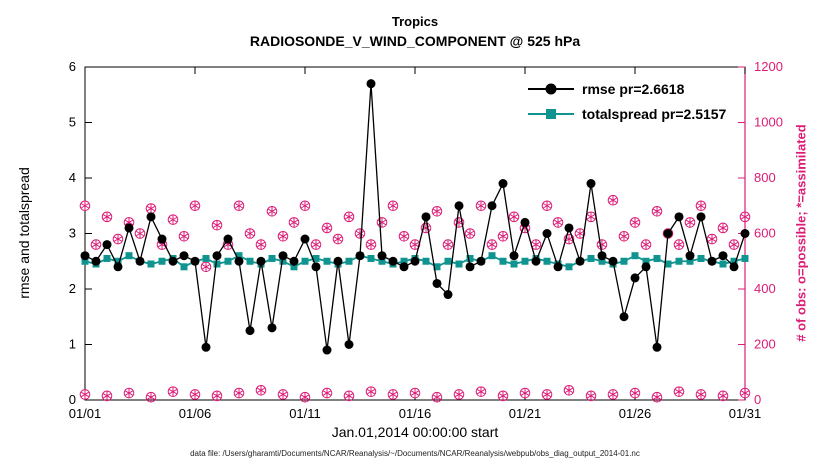 The width and height of the screenshot is (830, 470). What do you see at coordinates (765, 344) in the screenshot?
I see `y-right-tick-label: 200` at bounding box center [765, 344].